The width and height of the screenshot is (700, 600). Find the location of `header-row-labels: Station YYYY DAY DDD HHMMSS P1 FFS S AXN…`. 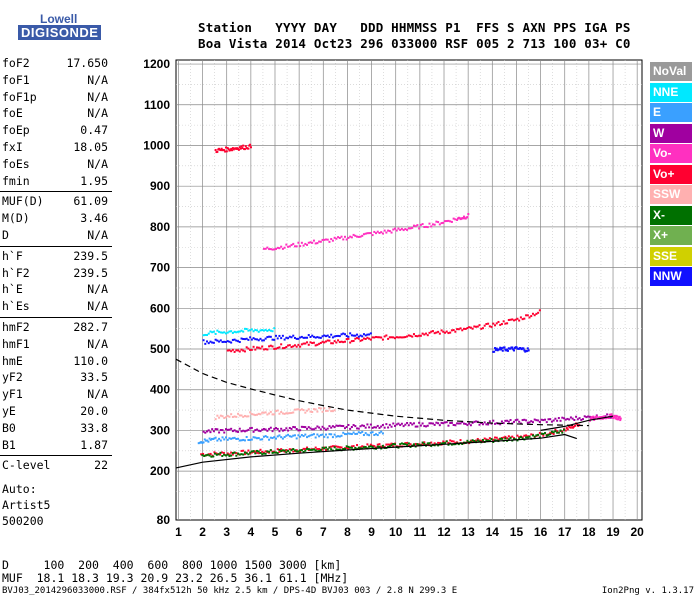

header-row-labels: Station YYYY DAY DDD HHMMSS P1 FFS S AXN… is located at coordinates (414, 27).